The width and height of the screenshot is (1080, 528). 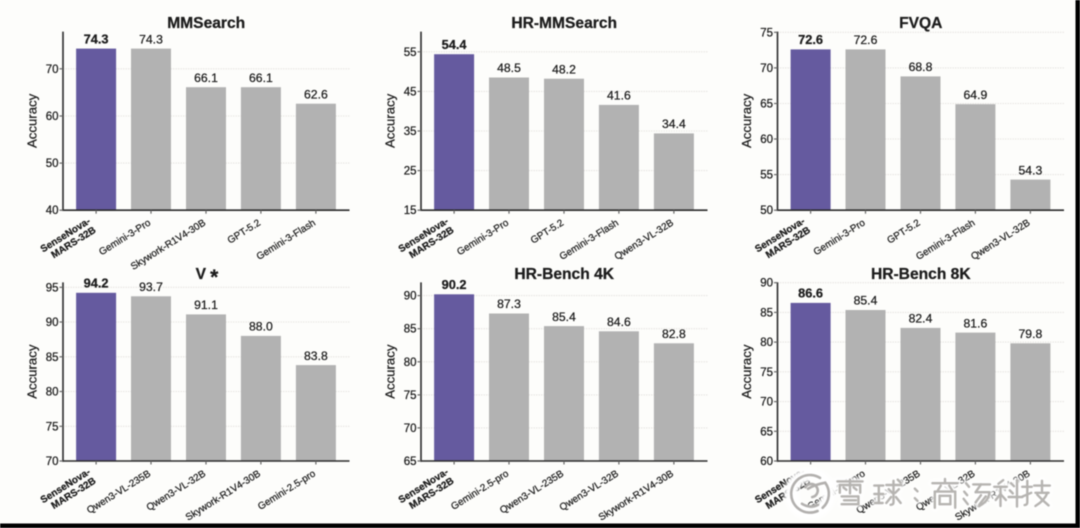 What do you see at coordinates (1031, 334) in the screenshot?
I see `svg-text: 79.8` at bounding box center [1031, 334].